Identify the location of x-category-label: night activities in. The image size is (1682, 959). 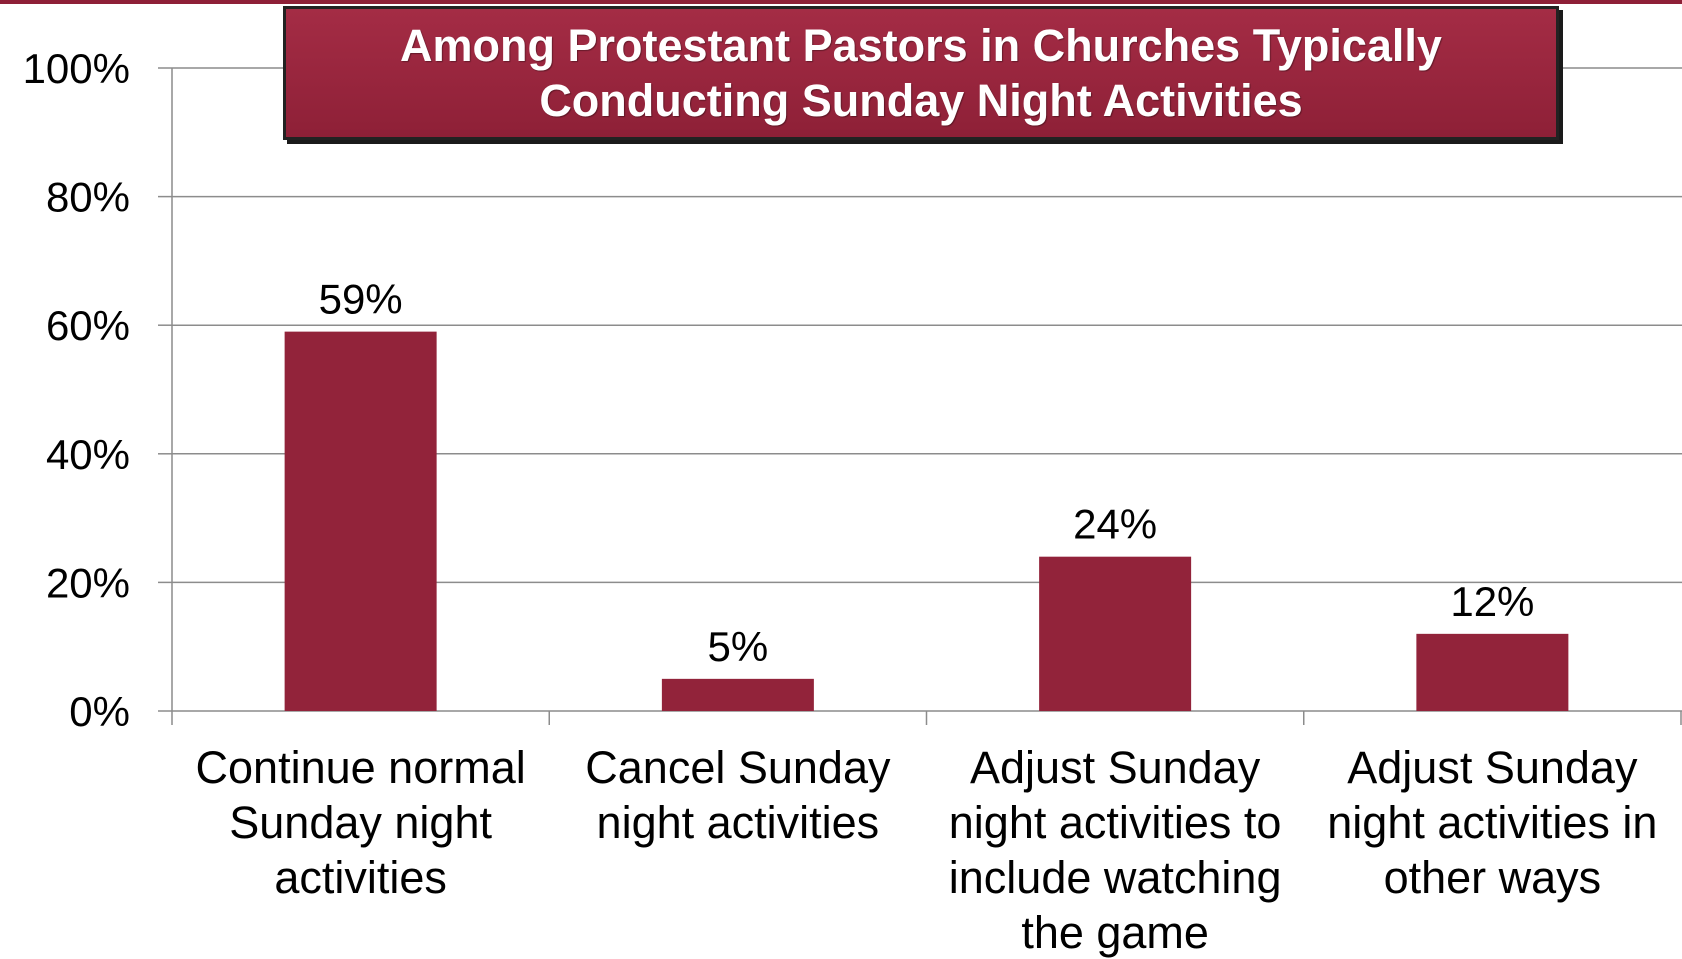
(1492, 822).